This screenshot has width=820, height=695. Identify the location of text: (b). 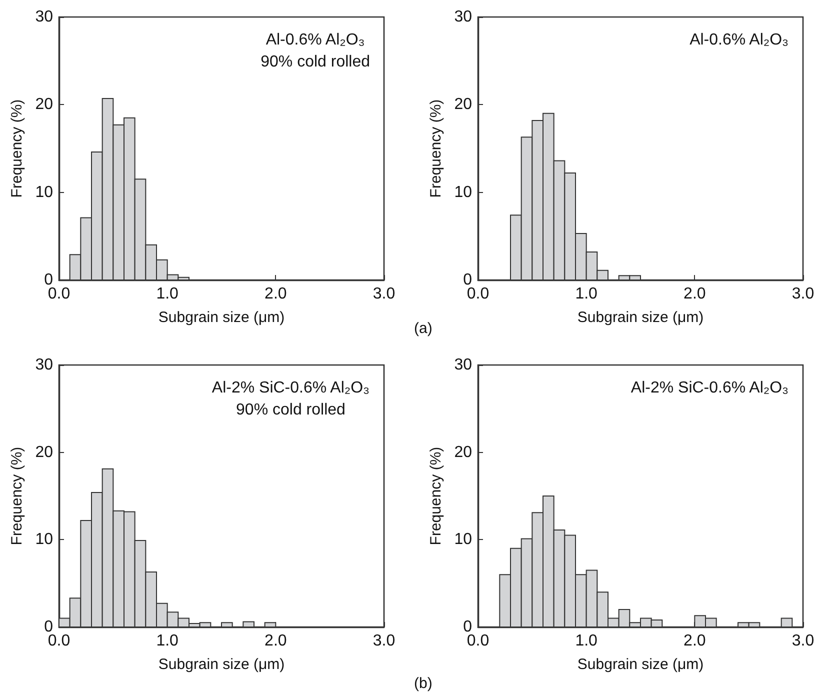
(423, 683).